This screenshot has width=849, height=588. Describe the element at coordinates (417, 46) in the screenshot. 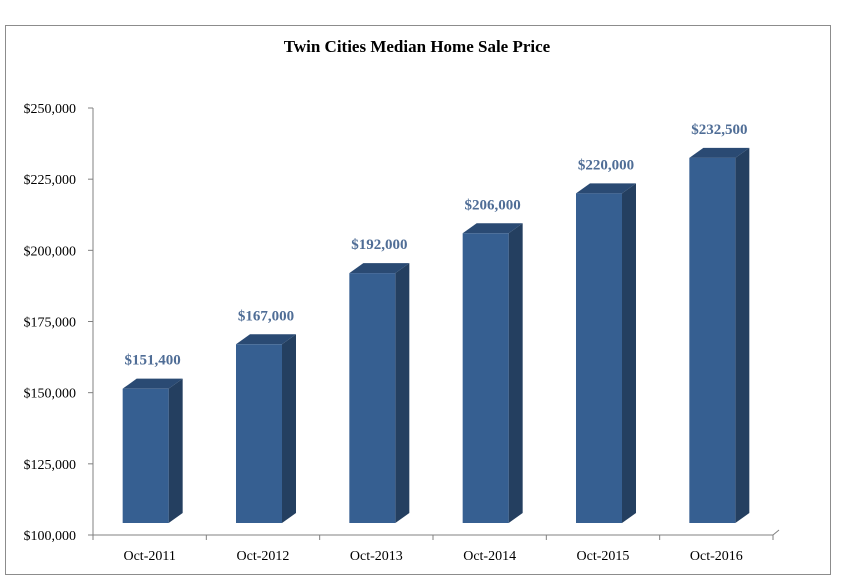

I see `chart-title: Twin Cities Median Home Sale Price` at that location.